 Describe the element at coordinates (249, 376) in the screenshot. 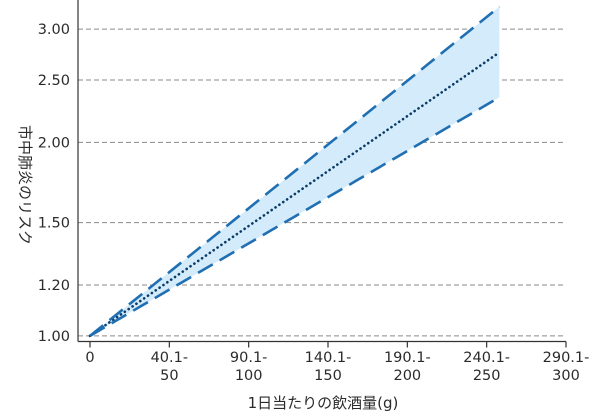

I see `x-tick-label: 100` at that location.